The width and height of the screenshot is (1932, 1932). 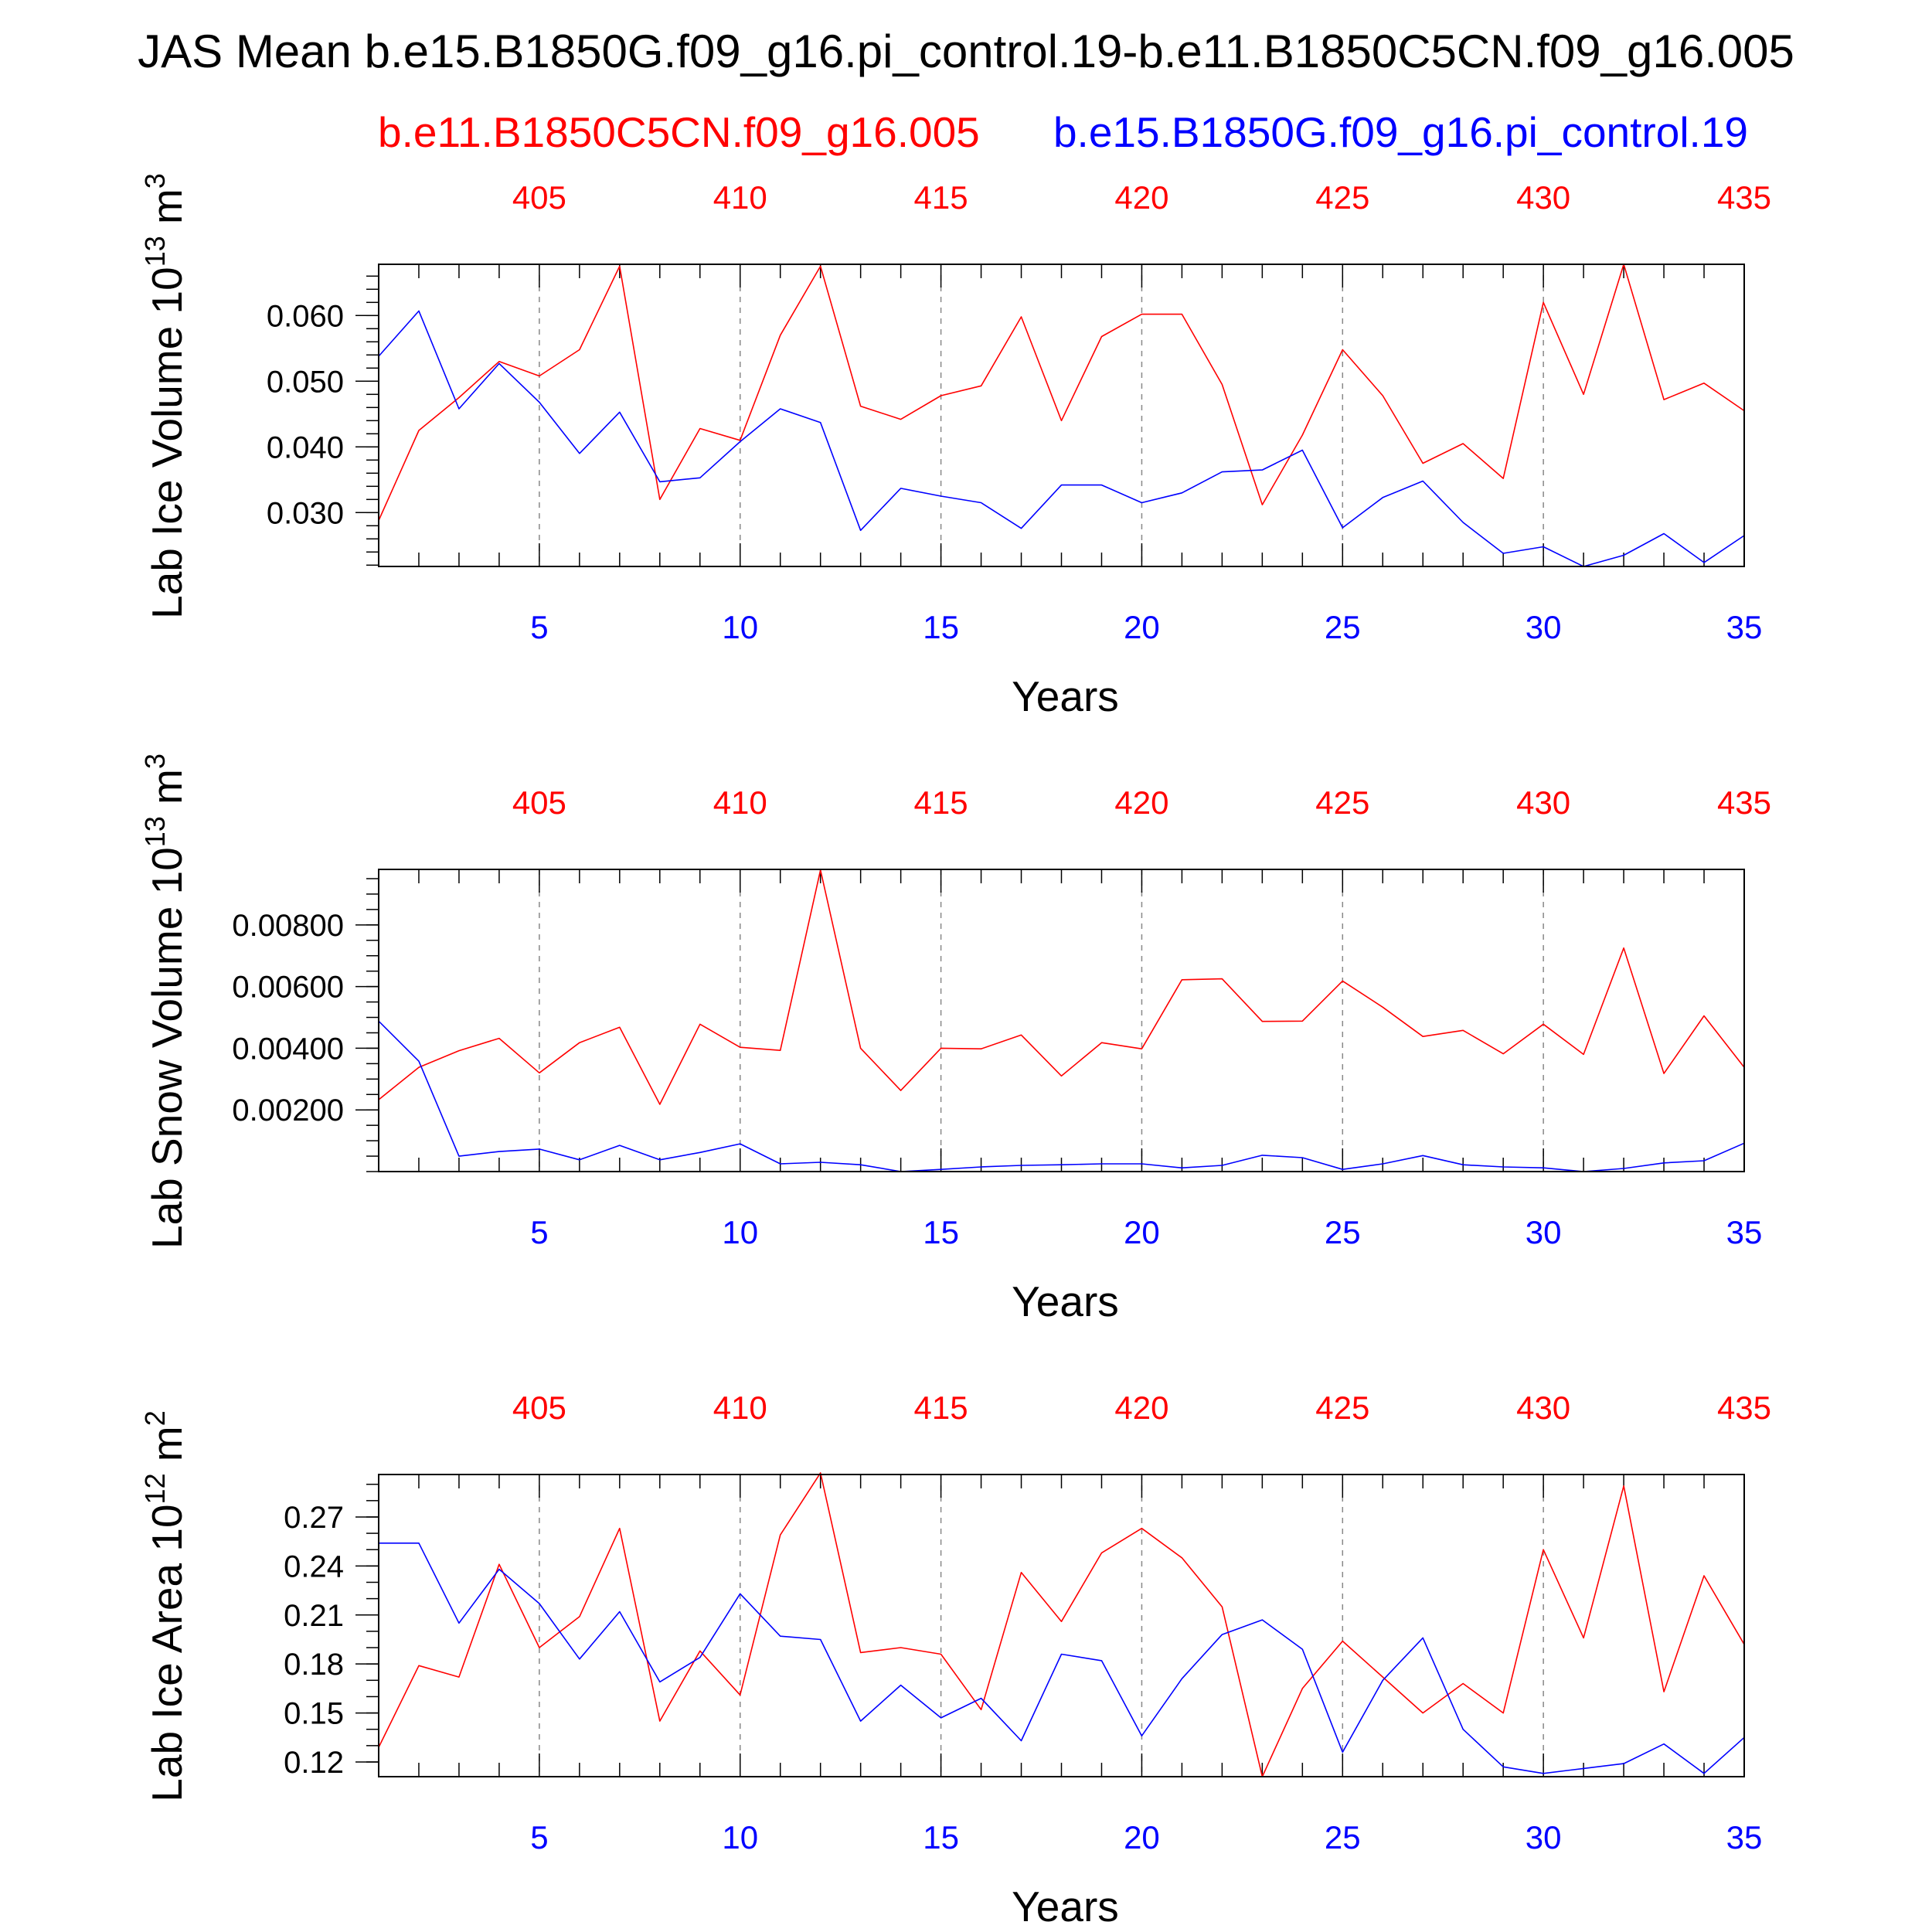 I want to click on legend-label-blue: b.e15.B1850G.f09_g16.pi_control.19, so click(x=1400, y=132).